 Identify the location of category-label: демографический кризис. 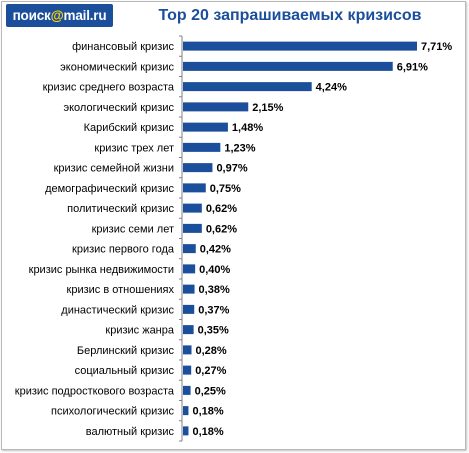
(109, 189).